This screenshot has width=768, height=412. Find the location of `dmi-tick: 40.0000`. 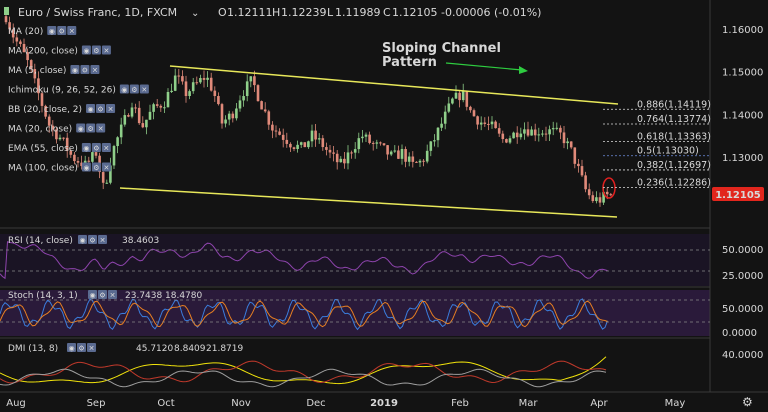

dmi-tick: 40.0000 is located at coordinates (742, 355).